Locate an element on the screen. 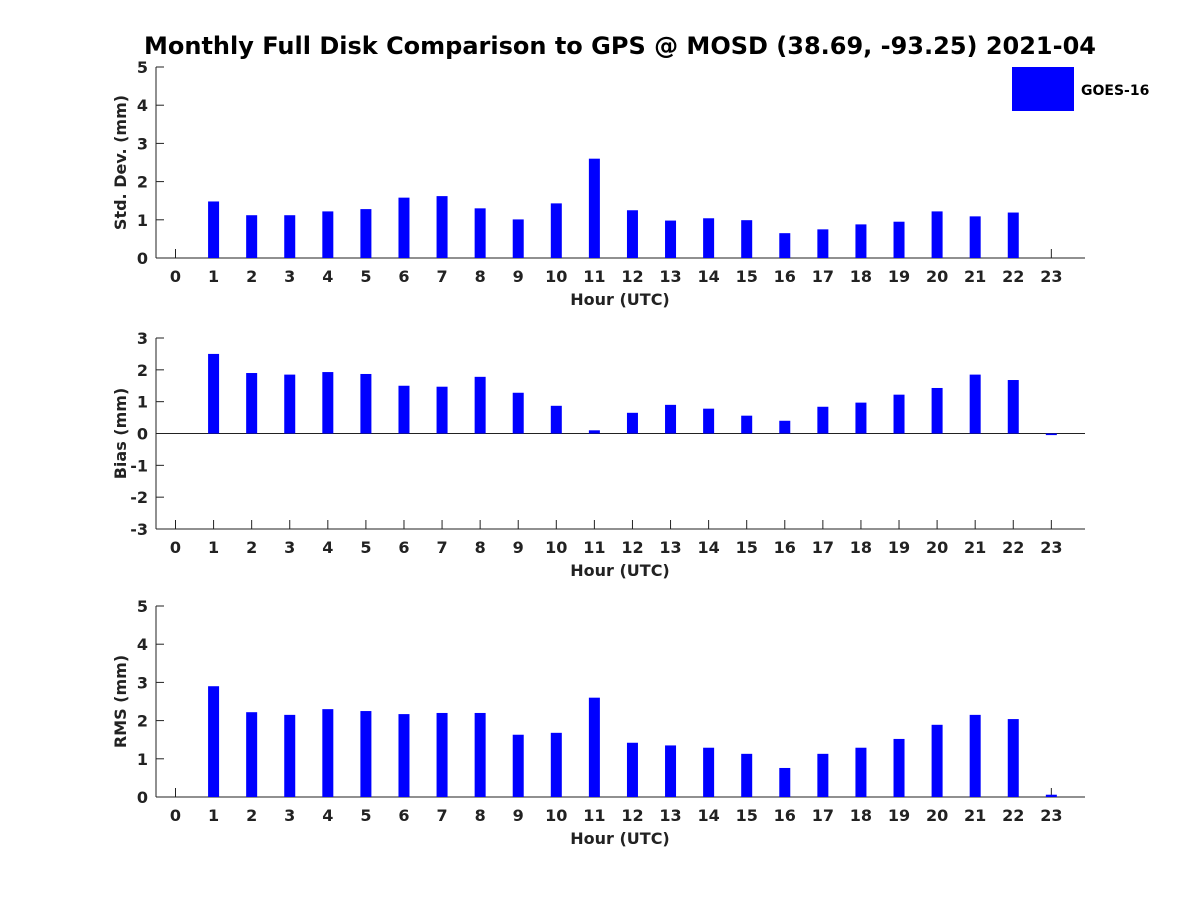  legend-swatch is located at coordinates (1043, 89).